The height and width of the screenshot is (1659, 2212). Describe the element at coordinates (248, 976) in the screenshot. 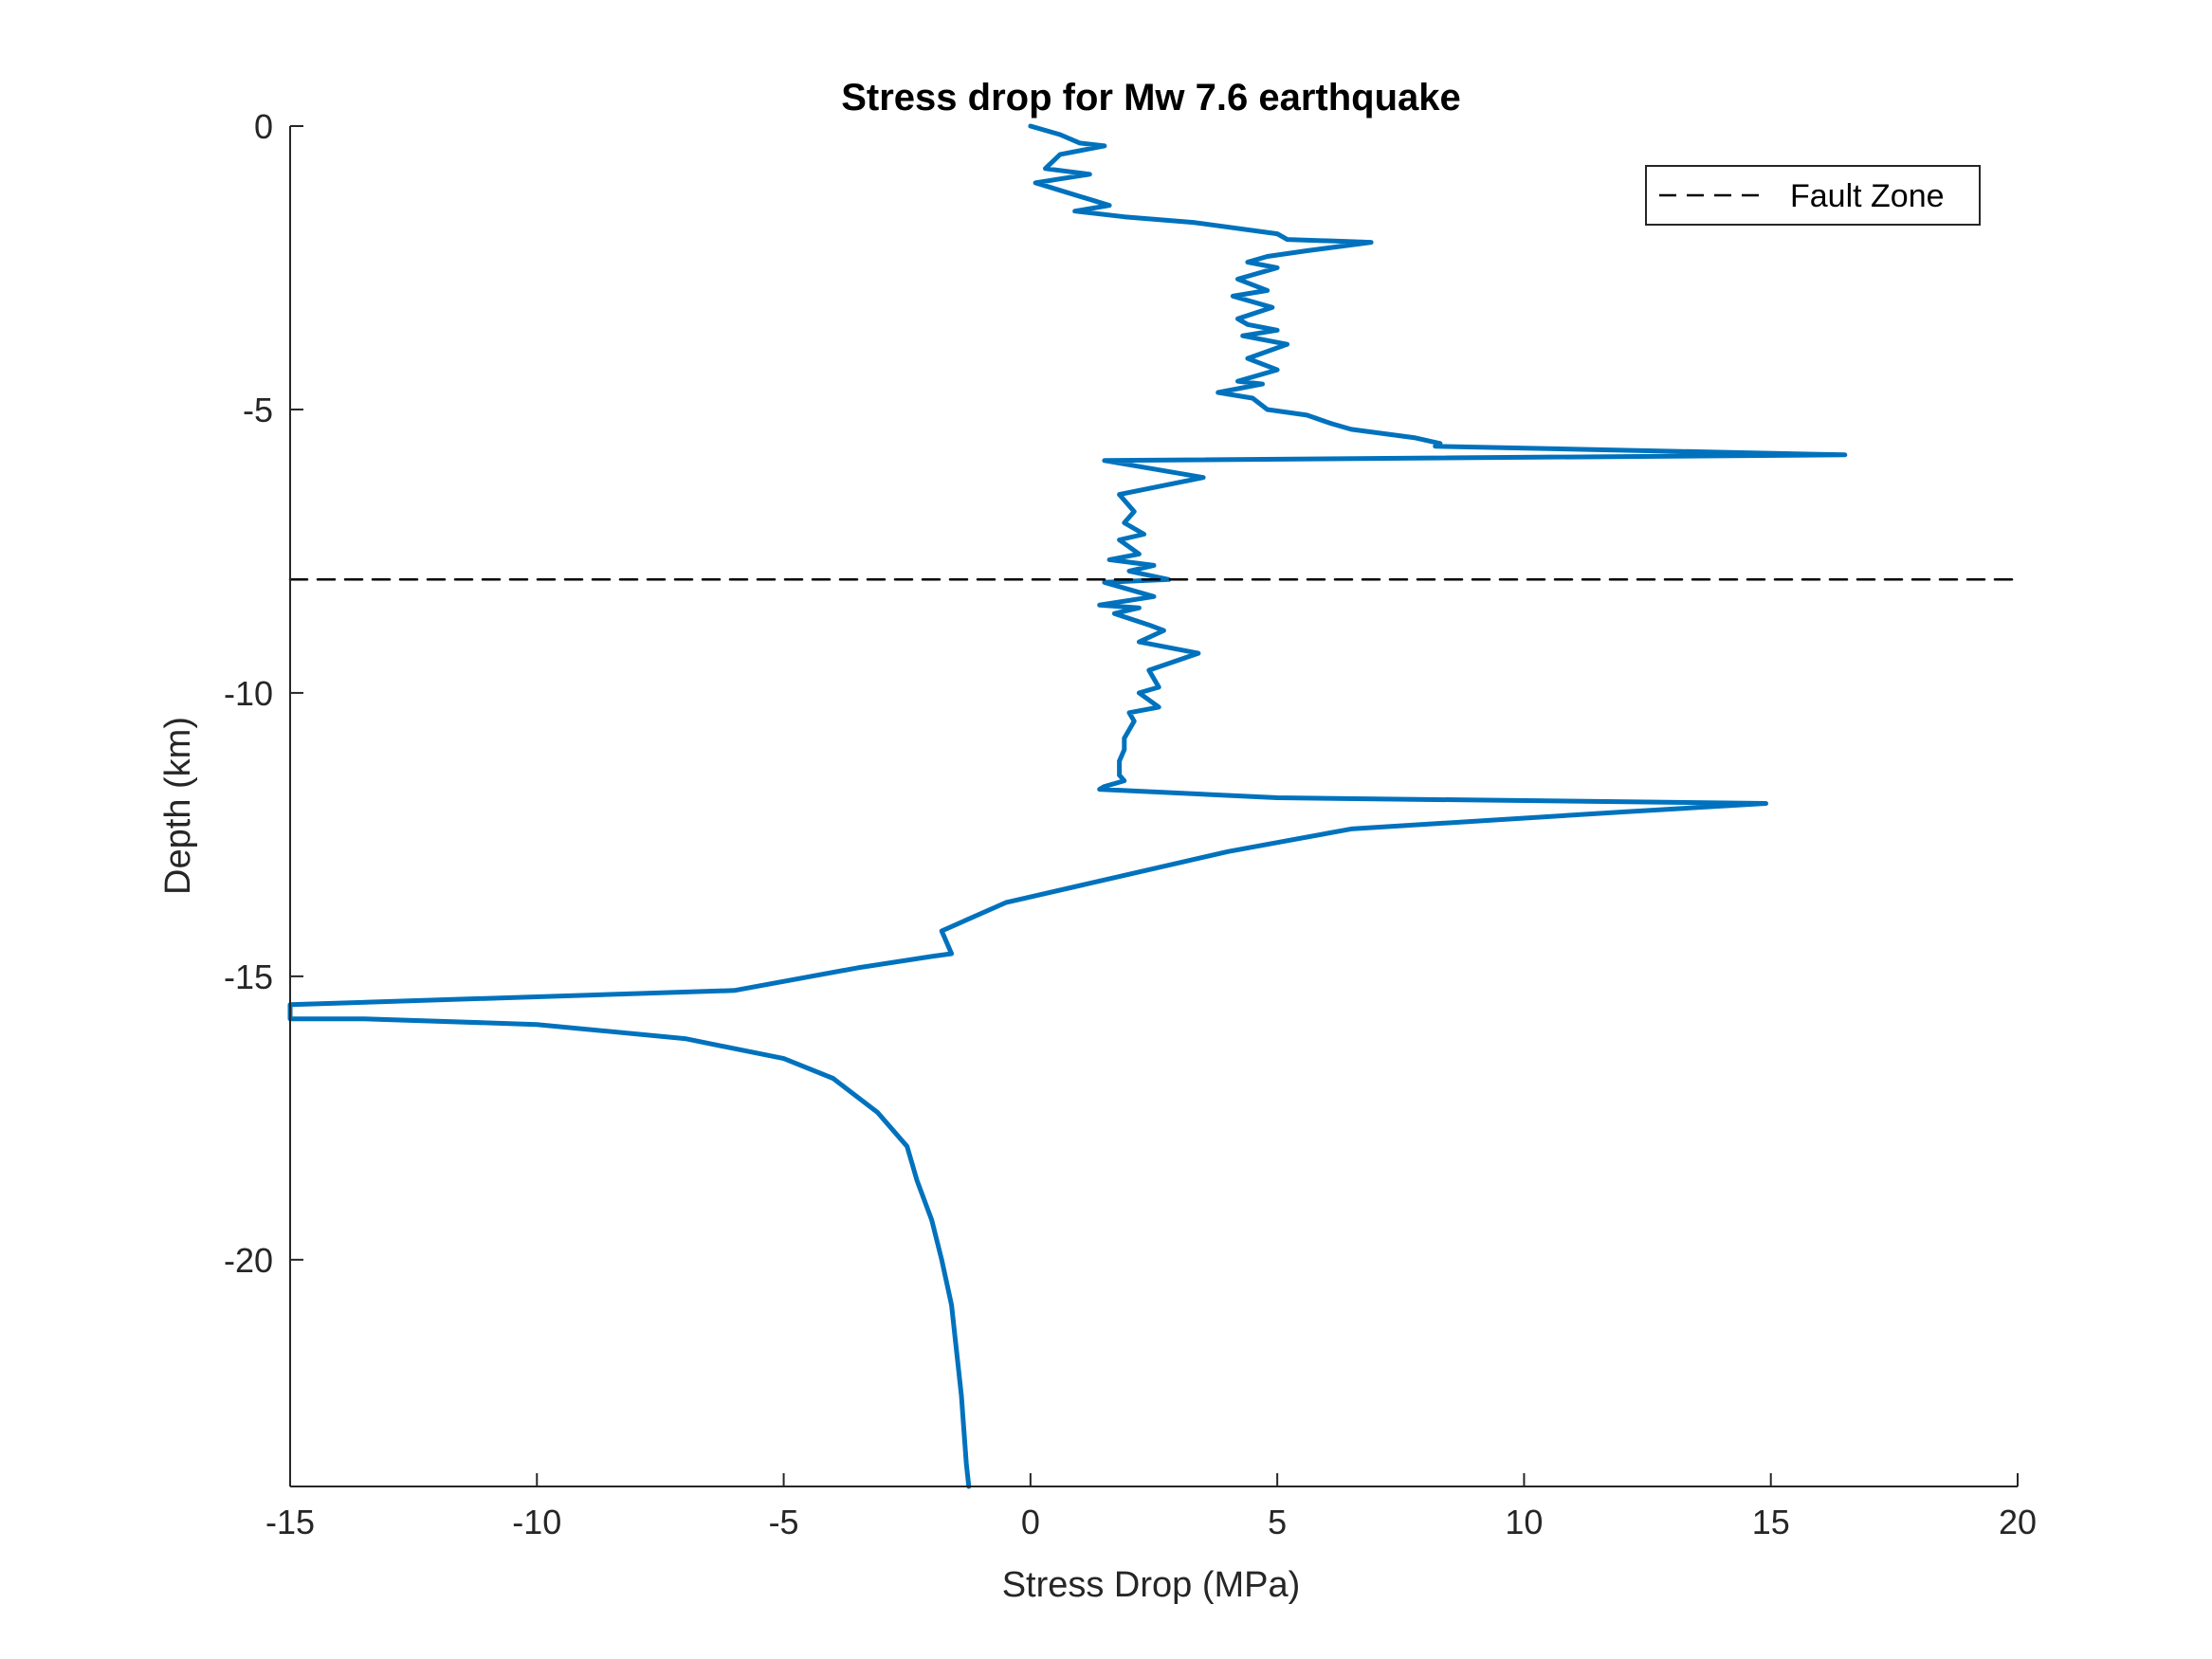

I see `y-tick-label: -15` at that location.